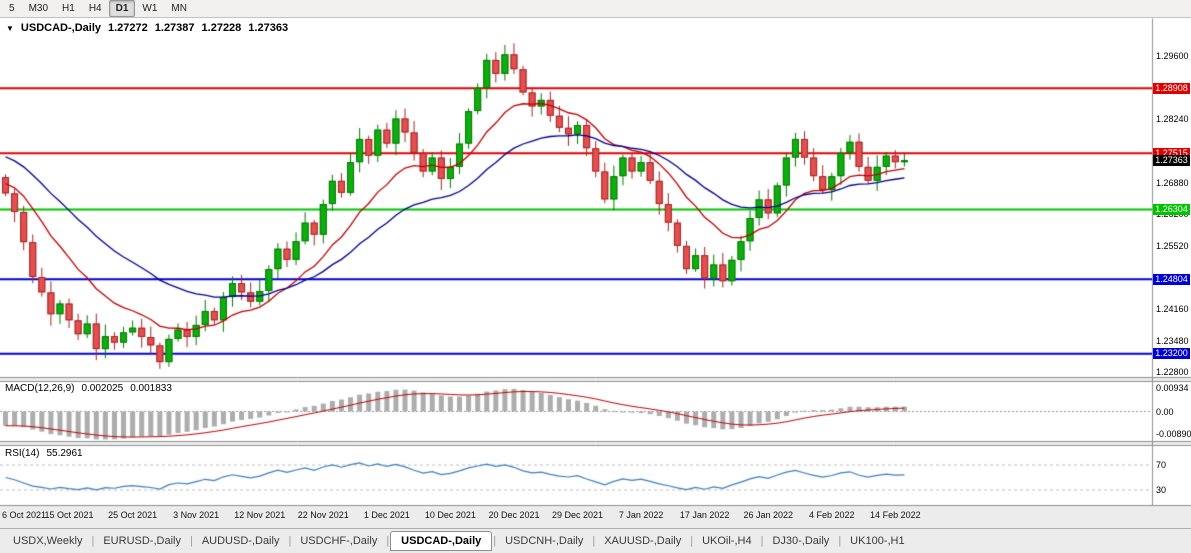 This screenshot has height=553, width=1191. Describe the element at coordinates (727, 541) in the screenshot. I see `chart-tab-ukoil-h4: UKOil-,H4` at that location.